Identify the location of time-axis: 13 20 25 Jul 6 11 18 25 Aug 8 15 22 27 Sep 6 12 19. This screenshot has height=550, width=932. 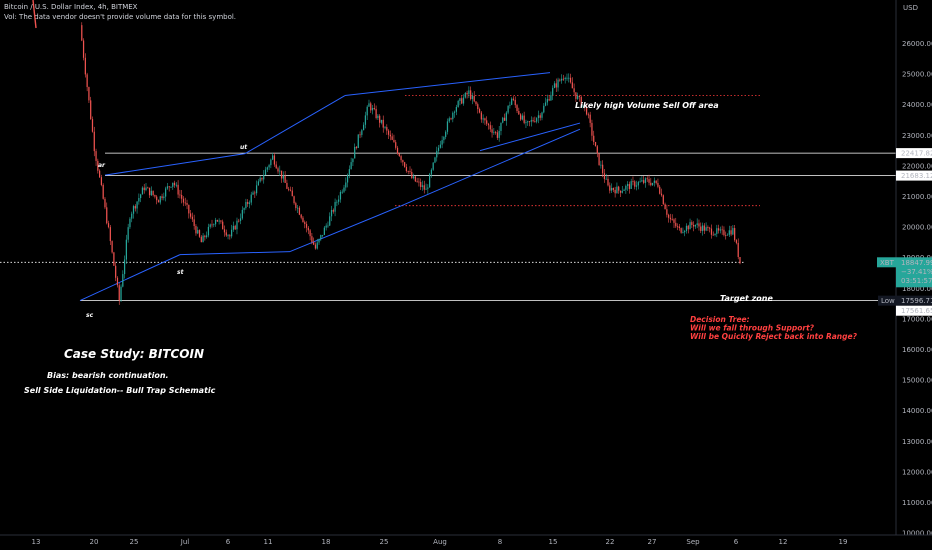
(466, 540).